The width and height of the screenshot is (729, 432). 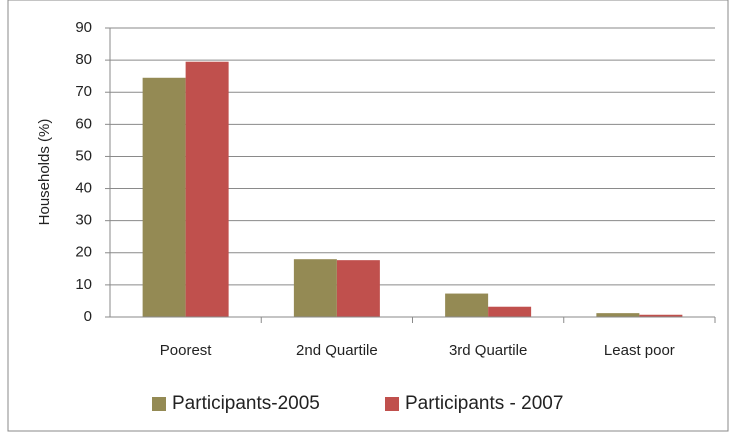 What do you see at coordinates (488, 350) in the screenshot?
I see `x-tick-label: 3rd Quartile` at bounding box center [488, 350].